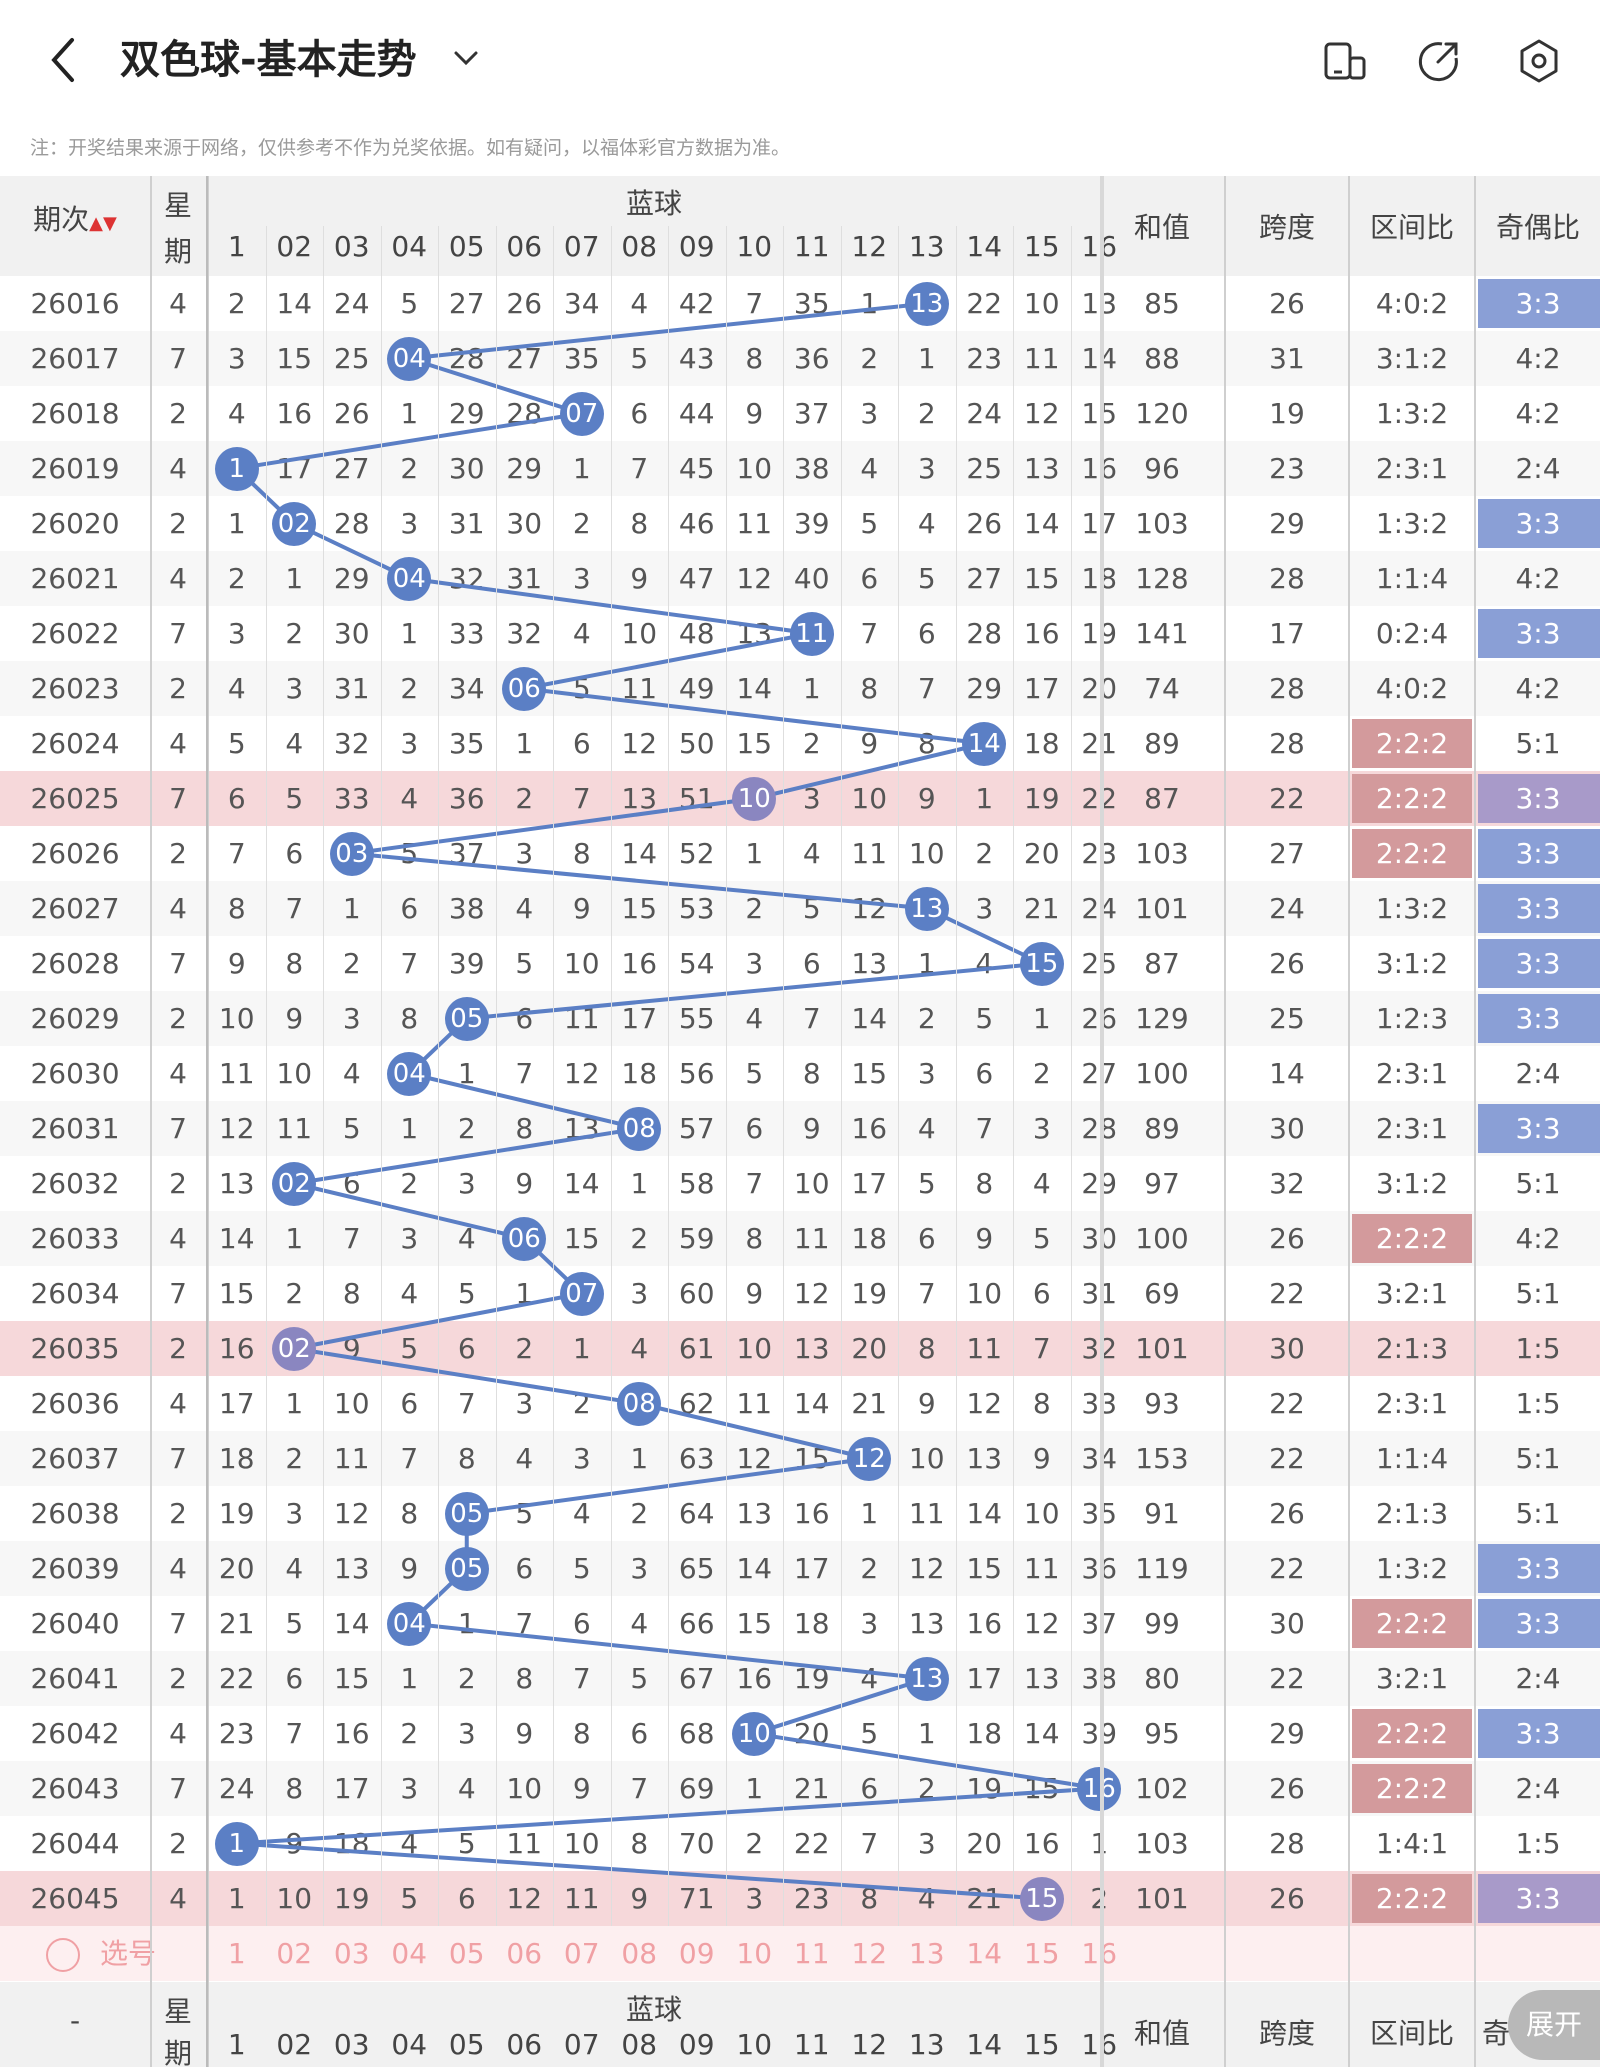 The height and width of the screenshot is (2072, 1600). I want to click on pick-number: 12, so click(869, 1953).